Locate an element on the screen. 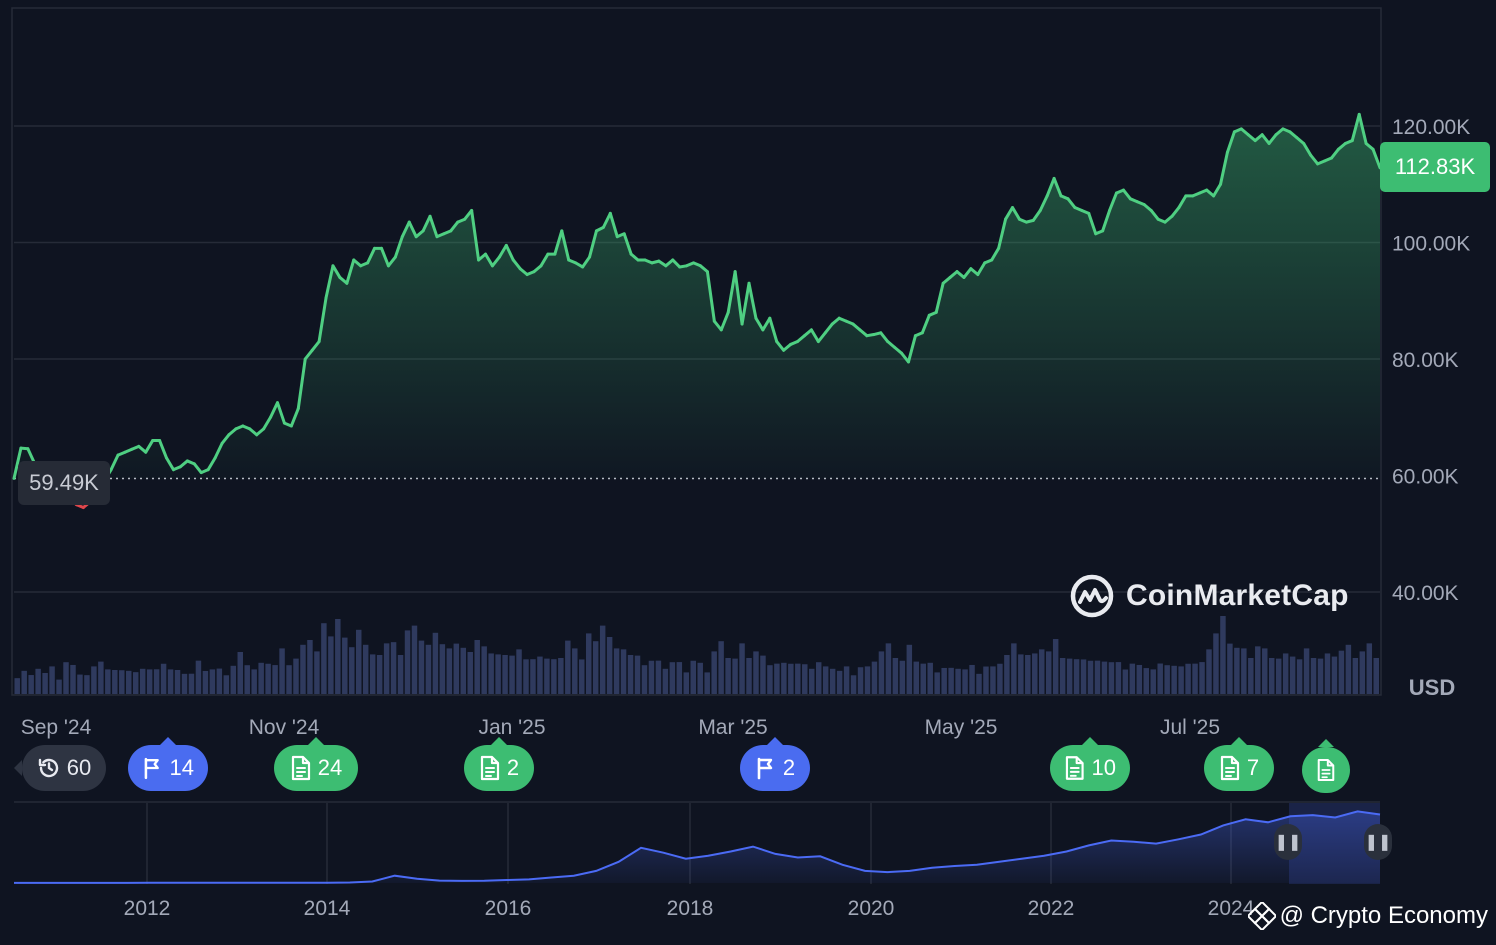 Image resolution: width=1496 pixels, height=945 pixels. event-badge-history: 60 is located at coordinates (60, 768).